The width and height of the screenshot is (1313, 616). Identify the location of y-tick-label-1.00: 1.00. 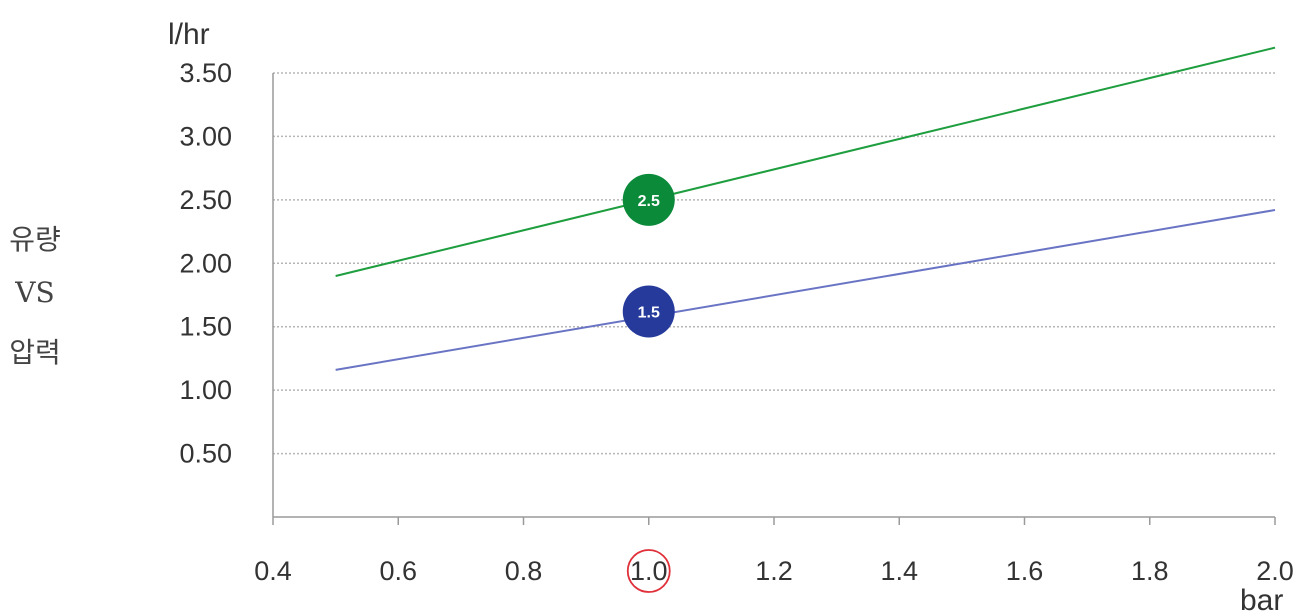
(205, 390).